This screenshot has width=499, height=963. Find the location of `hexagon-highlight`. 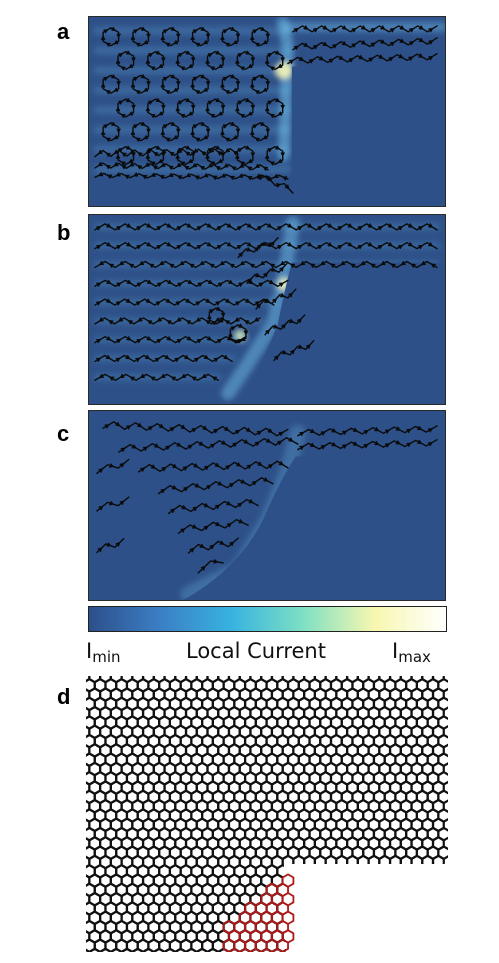

hexagon-highlight is located at coordinates (239, 945).